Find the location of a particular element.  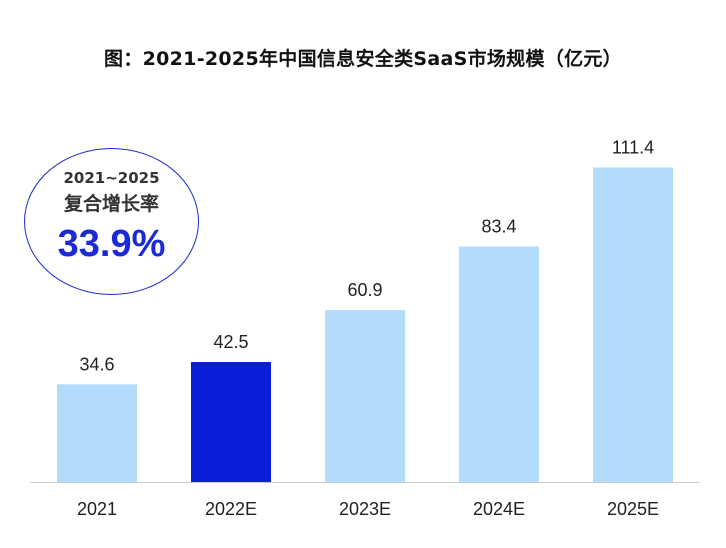

x-tick-label: 2024E is located at coordinates (499, 509).